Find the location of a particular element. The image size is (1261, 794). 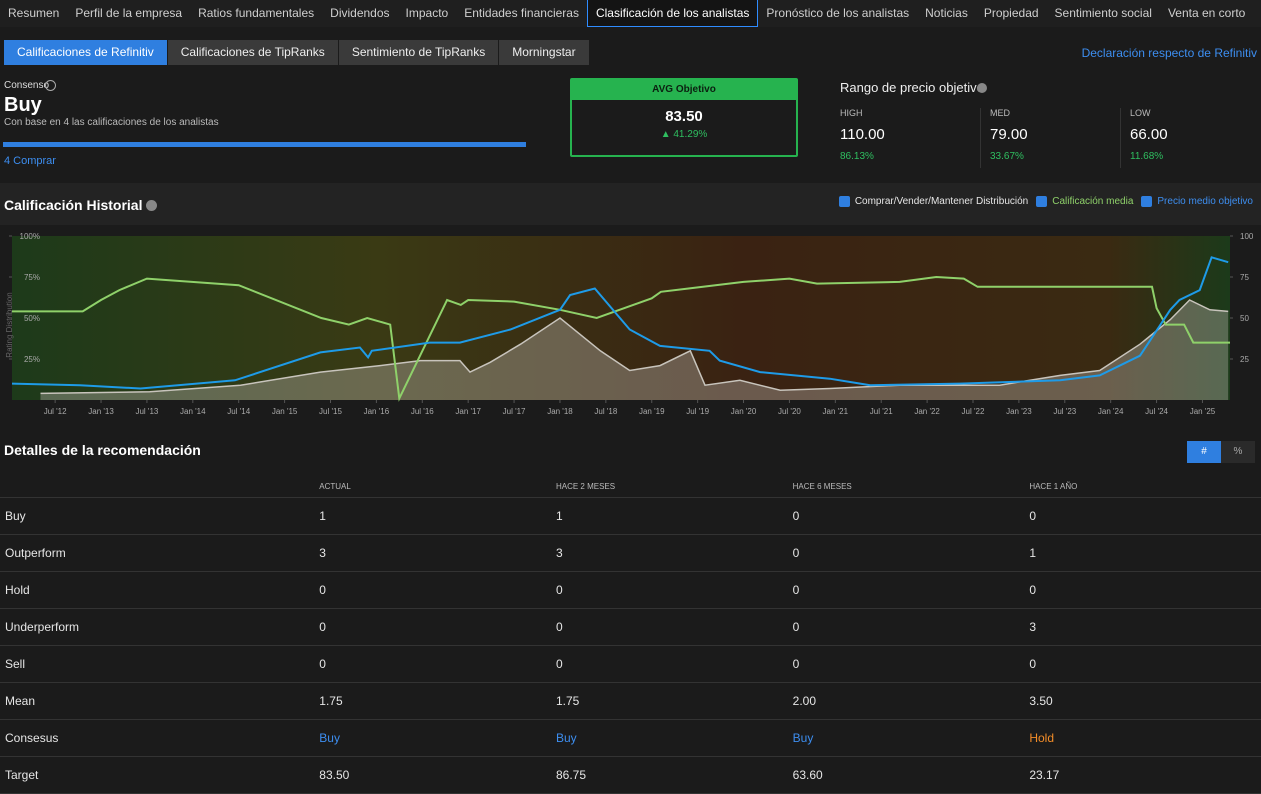

price-range-item: HIGH 110.00 86.13% is located at coordinates (900, 135).